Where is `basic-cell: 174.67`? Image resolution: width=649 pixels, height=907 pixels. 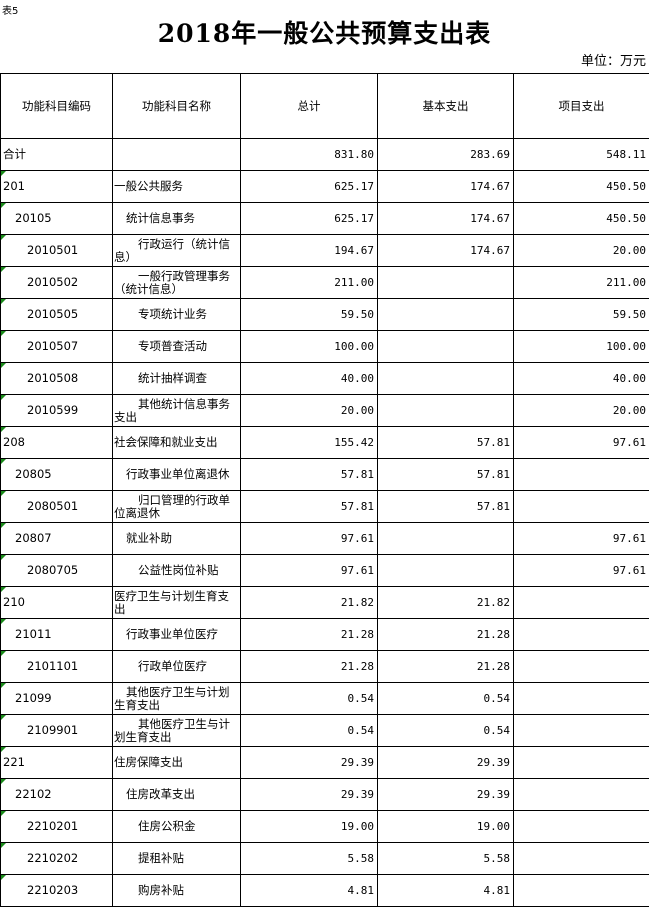
basic-cell: 174.67 is located at coordinates (446, 187).